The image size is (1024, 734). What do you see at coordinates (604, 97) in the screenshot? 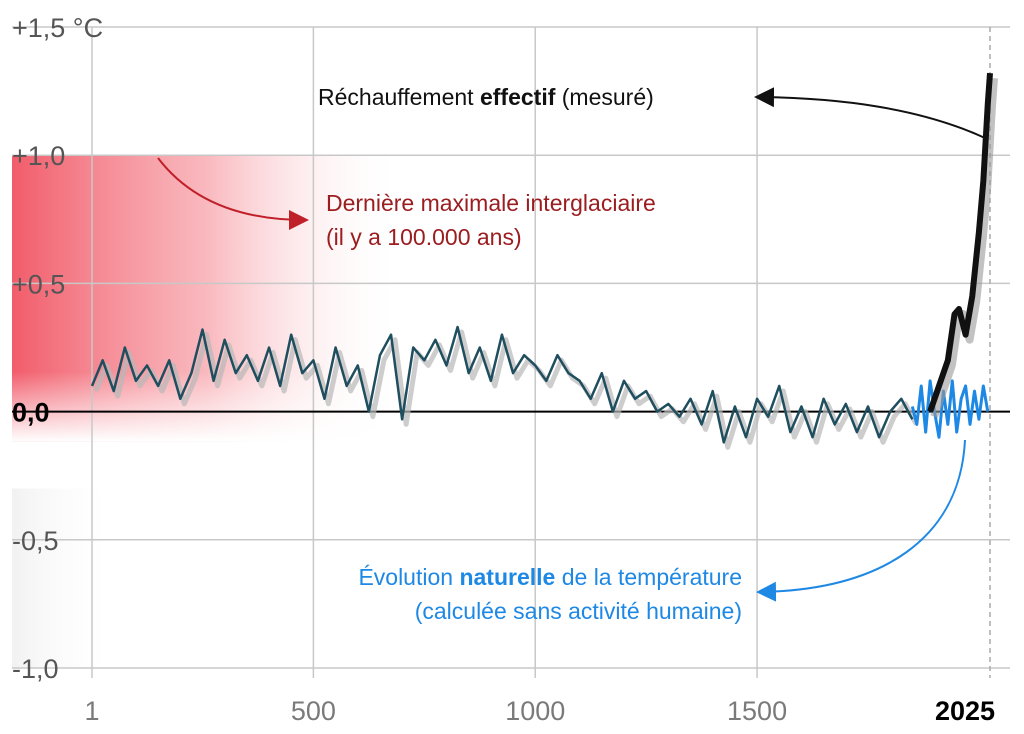
I see `measured-annotation-suffix: (mesuré)` at bounding box center [604, 97].